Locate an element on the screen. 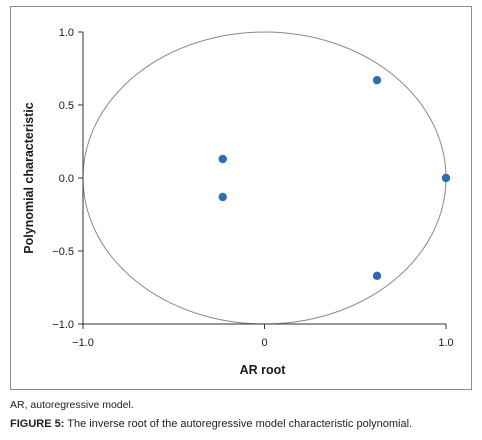  x-tick-label: 0 is located at coordinates (264, 343).